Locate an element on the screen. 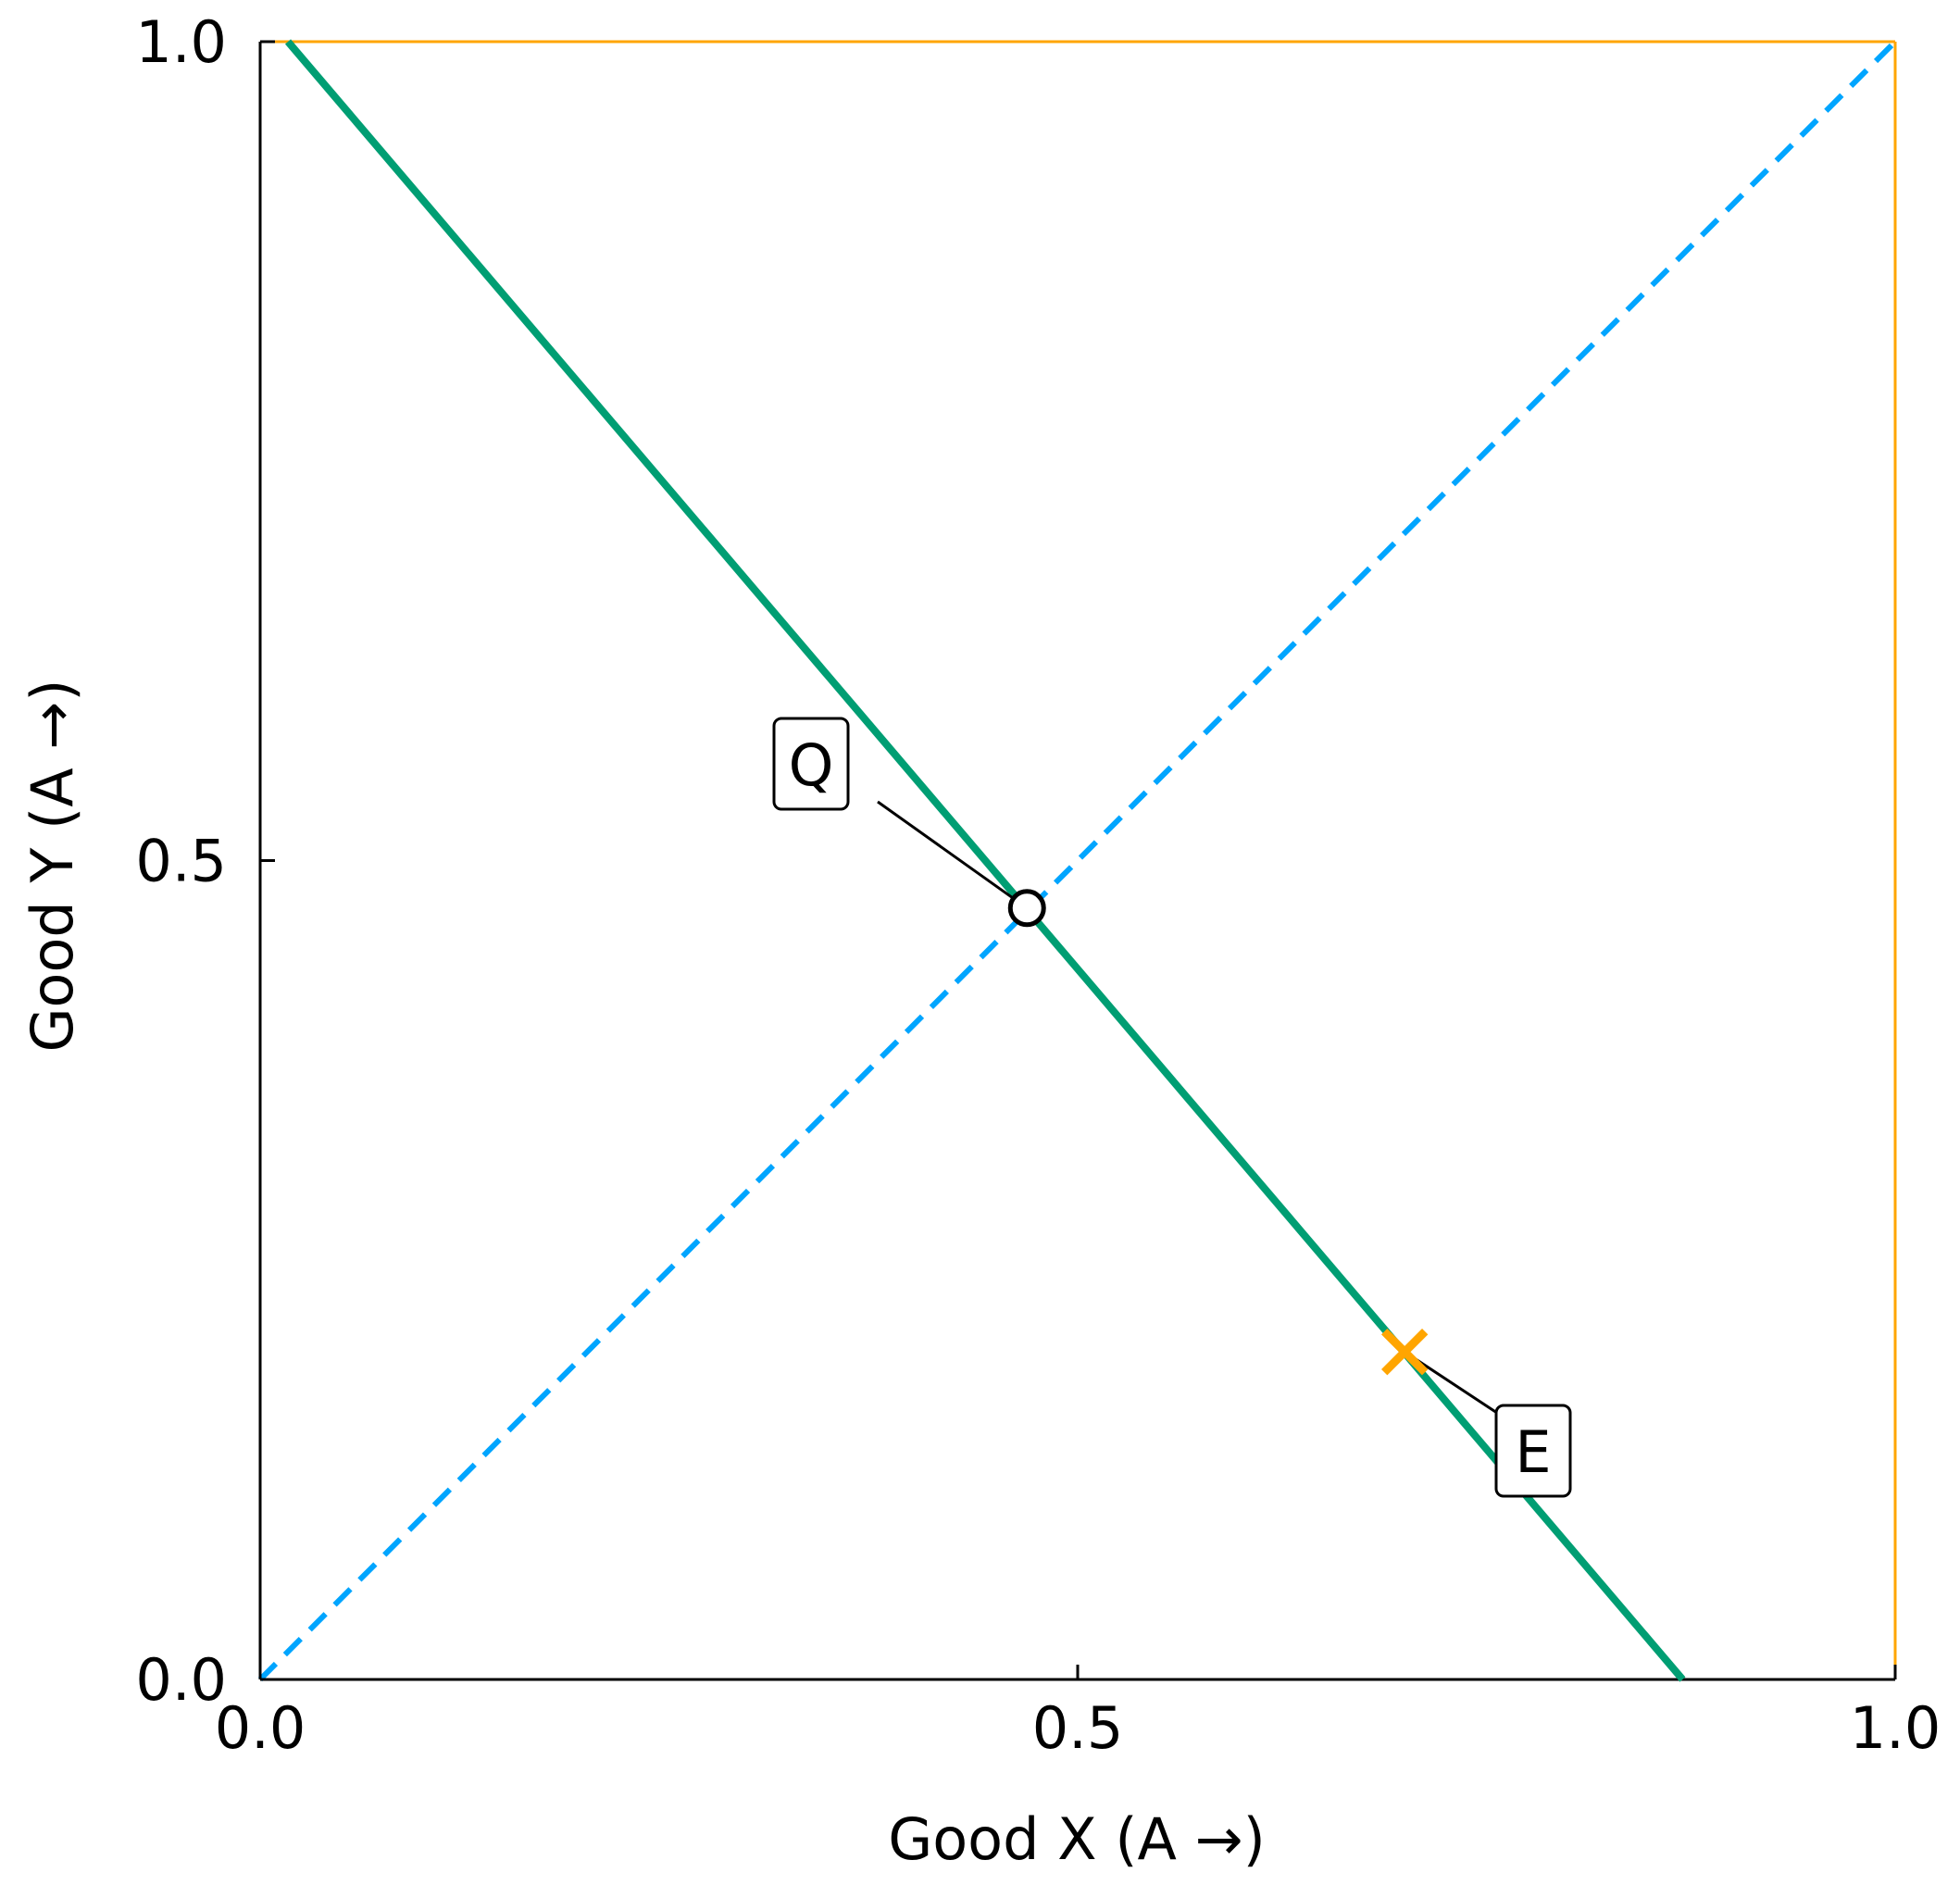 The image size is (1960, 1885). point-q-label: Q is located at coordinates (811, 765).